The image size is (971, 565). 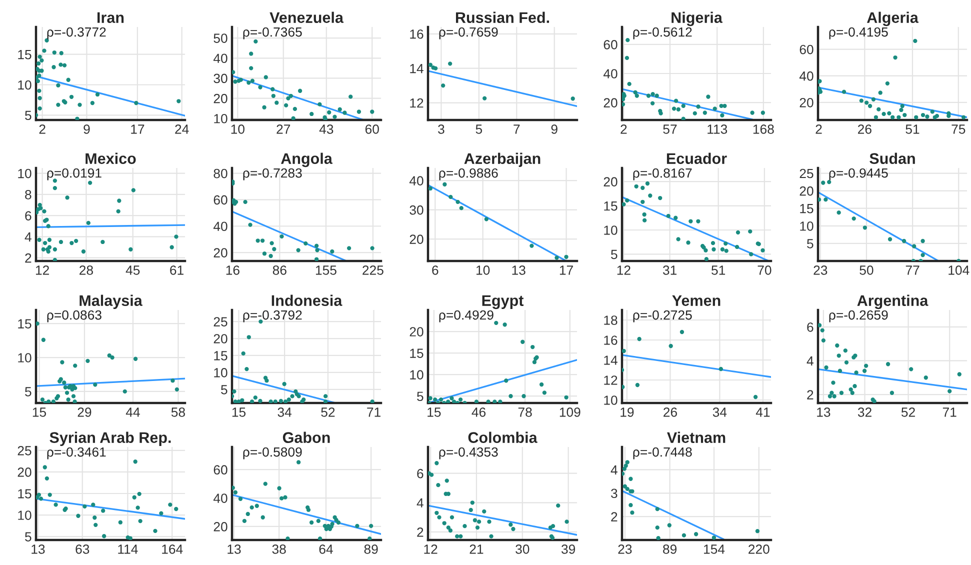 What do you see at coordinates (949, 412) in the screenshot?
I see `x-tick-label: 71` at bounding box center [949, 412].